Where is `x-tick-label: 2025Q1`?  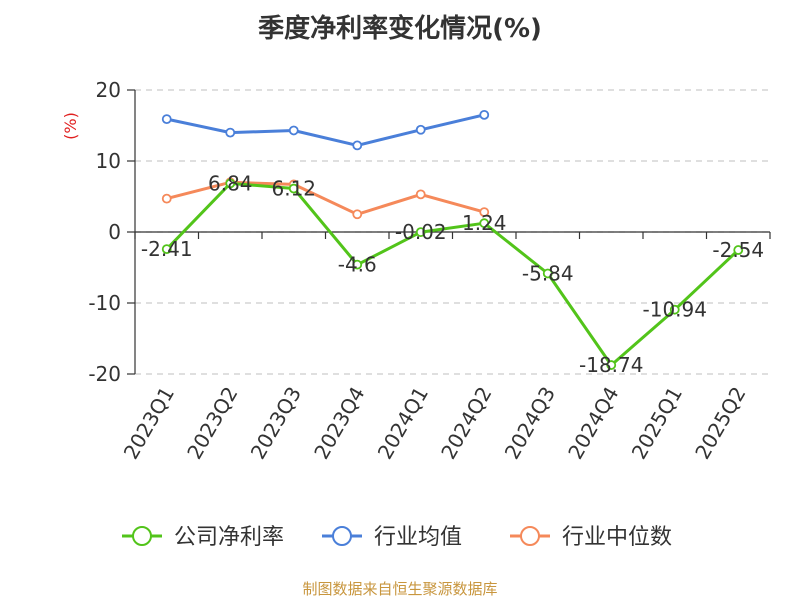 x-tick-label: 2025Q1 is located at coordinates (657, 423).